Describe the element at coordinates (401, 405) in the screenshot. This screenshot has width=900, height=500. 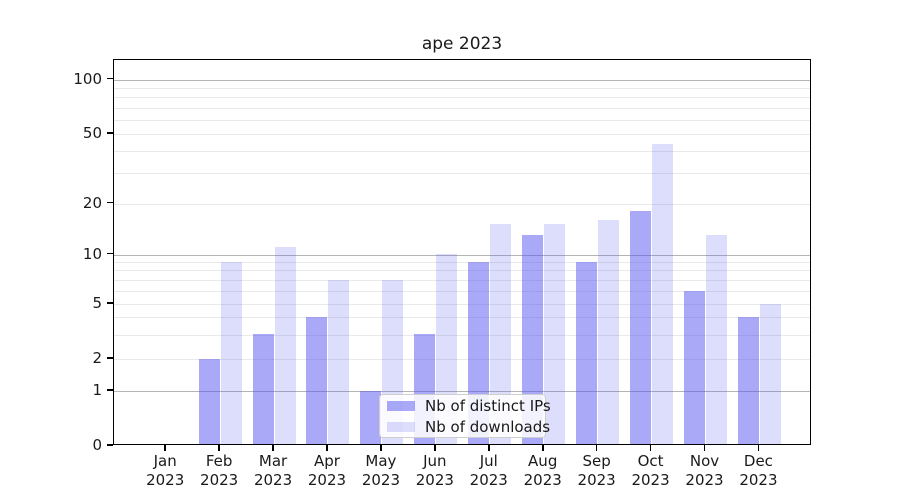
I see `legend-swatch-distinct-ips` at that location.